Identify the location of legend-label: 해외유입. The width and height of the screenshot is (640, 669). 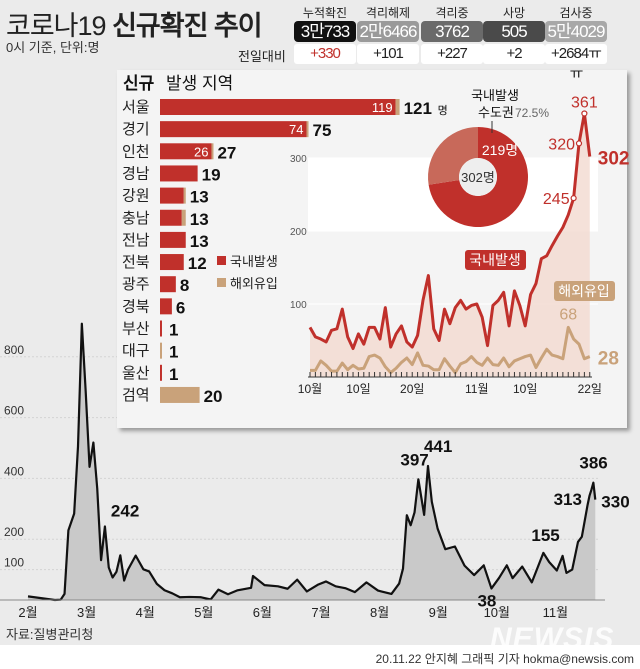
(254, 283).